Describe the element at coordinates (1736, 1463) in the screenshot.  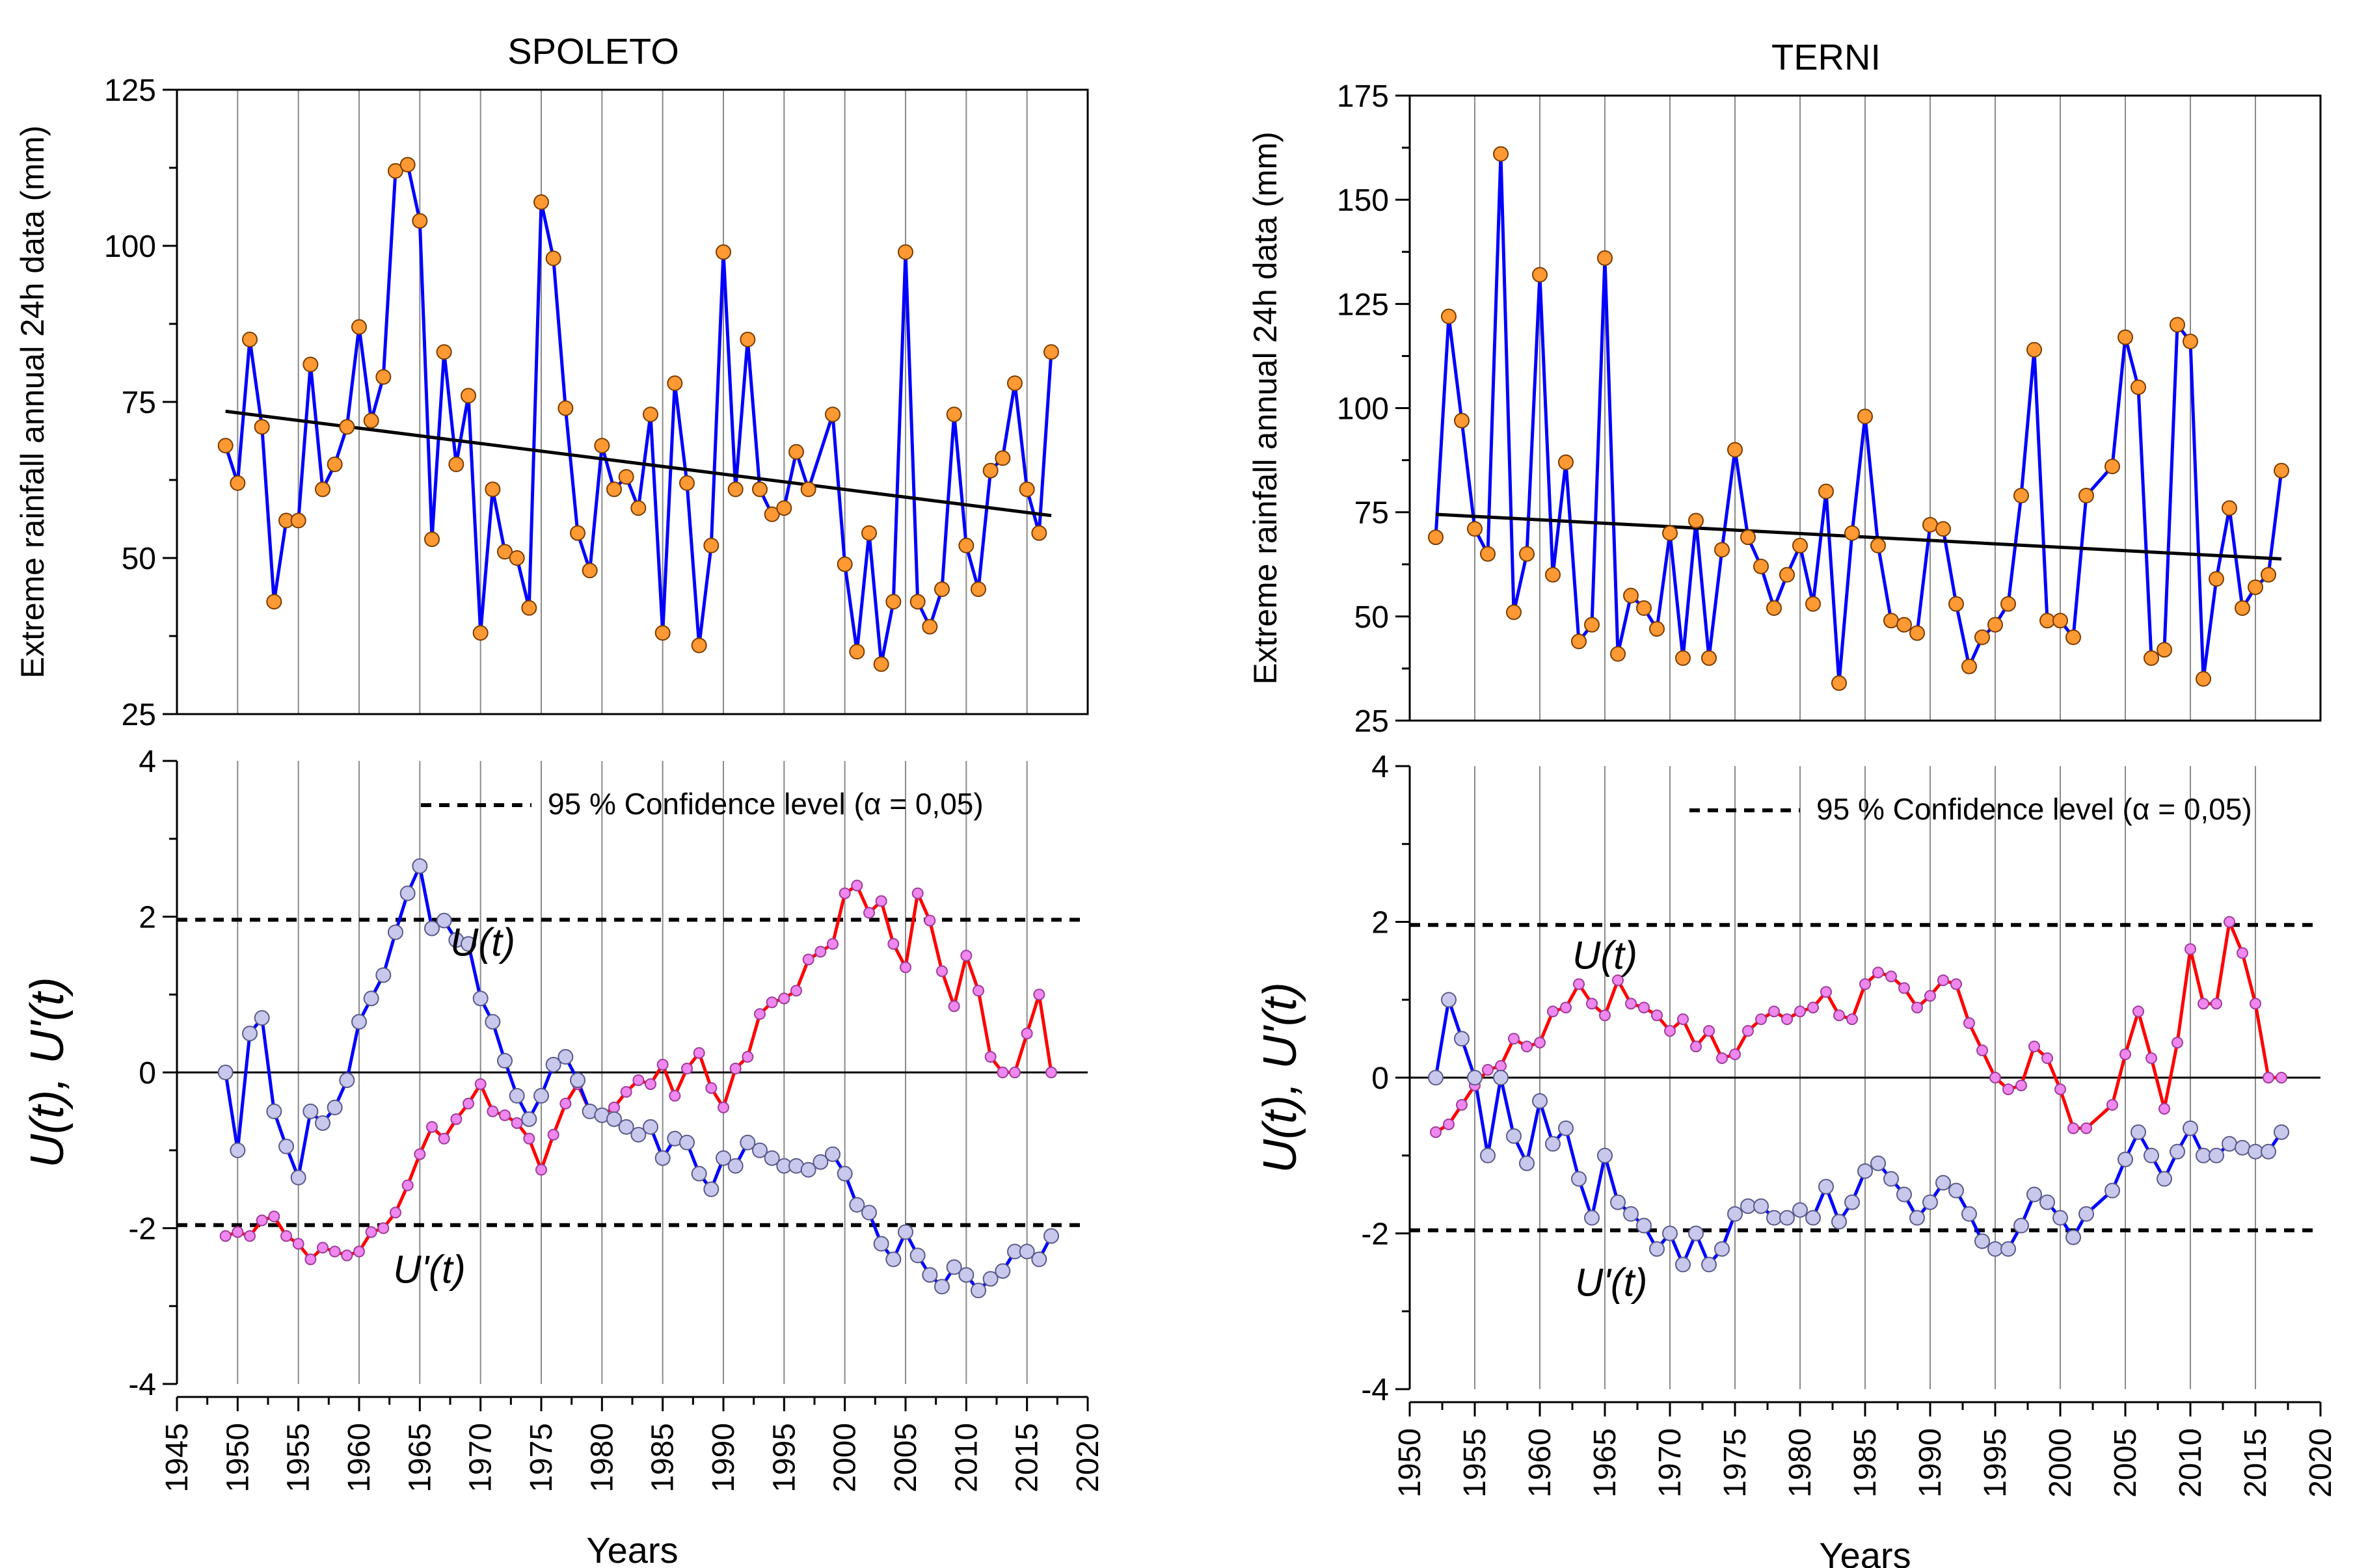
I see `x-tick-label: 1975` at that location.